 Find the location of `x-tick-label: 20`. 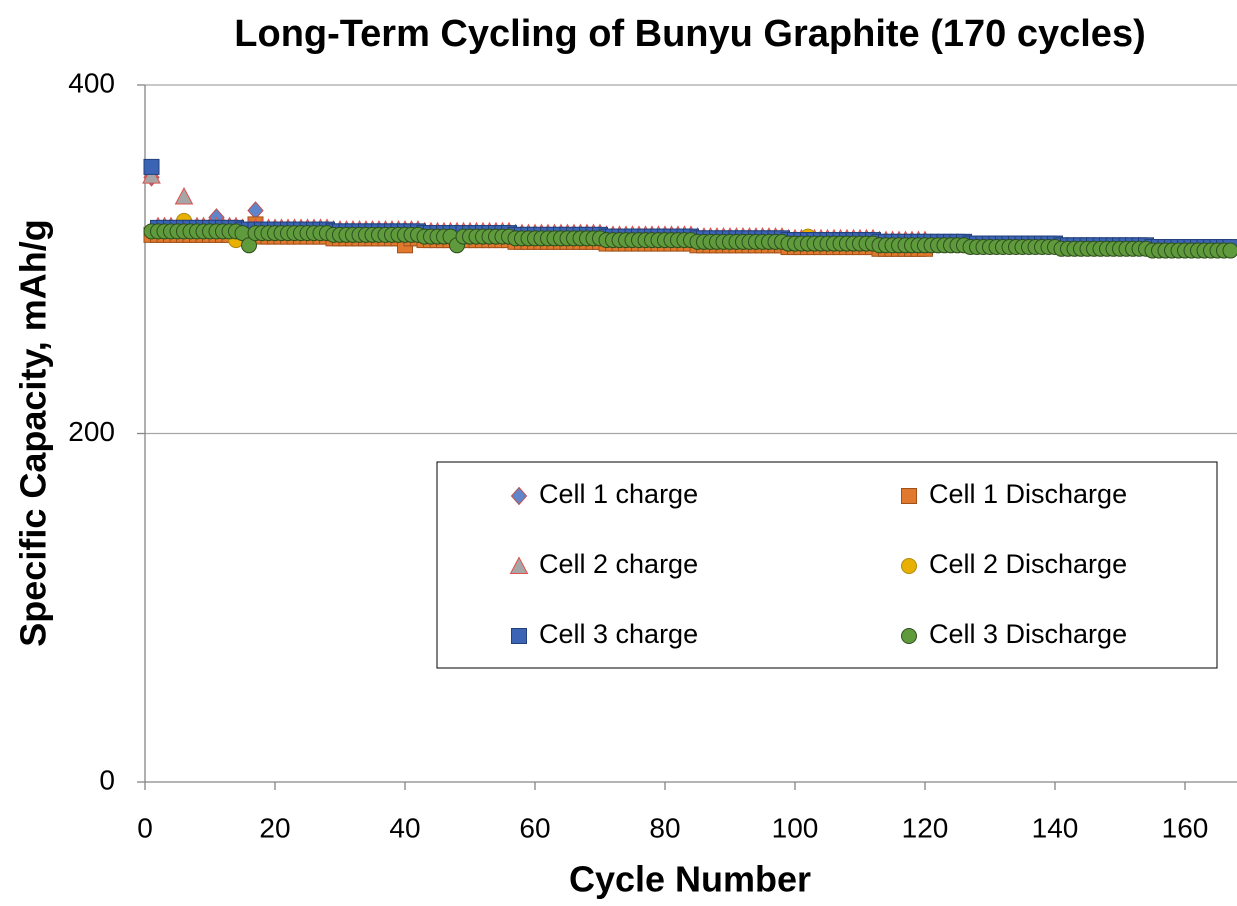

x-tick-label: 20 is located at coordinates (274, 827).